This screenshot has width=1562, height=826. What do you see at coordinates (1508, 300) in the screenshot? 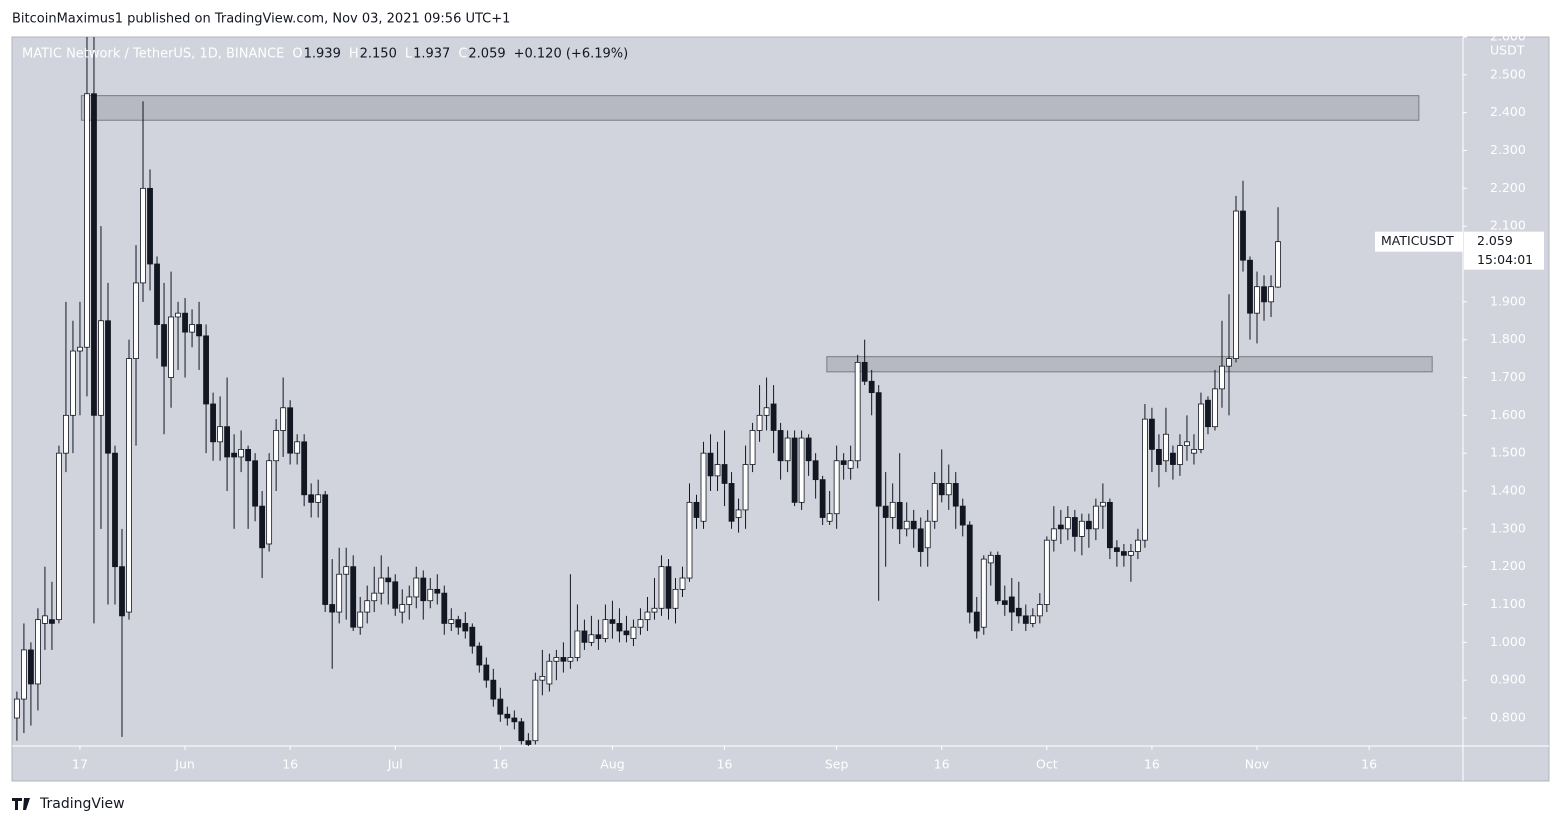
I see `y-tick-label: 1.900` at bounding box center [1508, 300].